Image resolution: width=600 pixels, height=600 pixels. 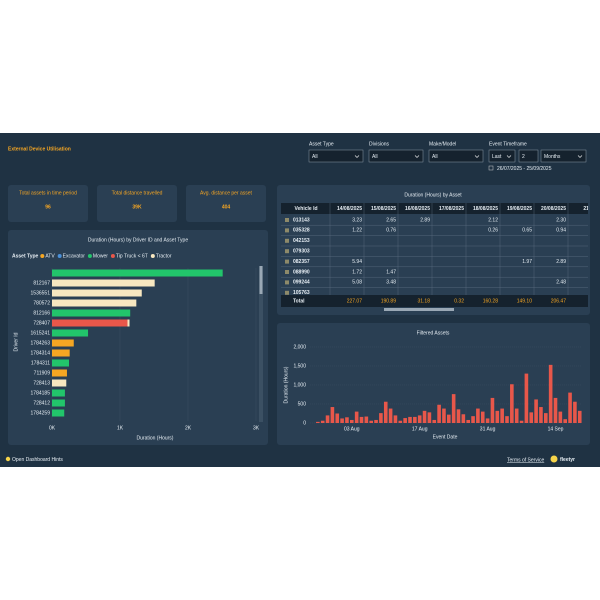 What do you see at coordinates (523, 157) in the screenshot?
I see `timeframe-value: 2` at bounding box center [523, 157].